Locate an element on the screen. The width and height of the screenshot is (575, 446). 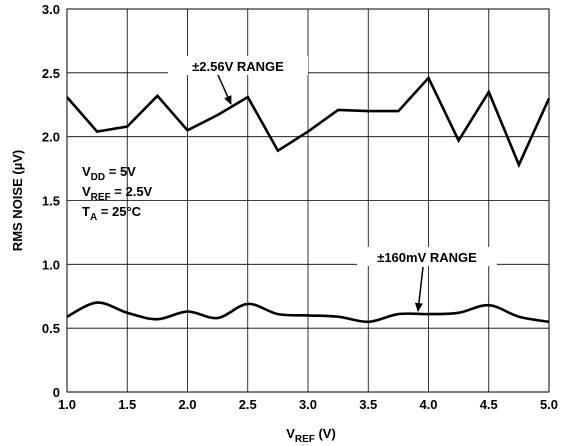
x-tick-label: 4.5 is located at coordinates (489, 404).